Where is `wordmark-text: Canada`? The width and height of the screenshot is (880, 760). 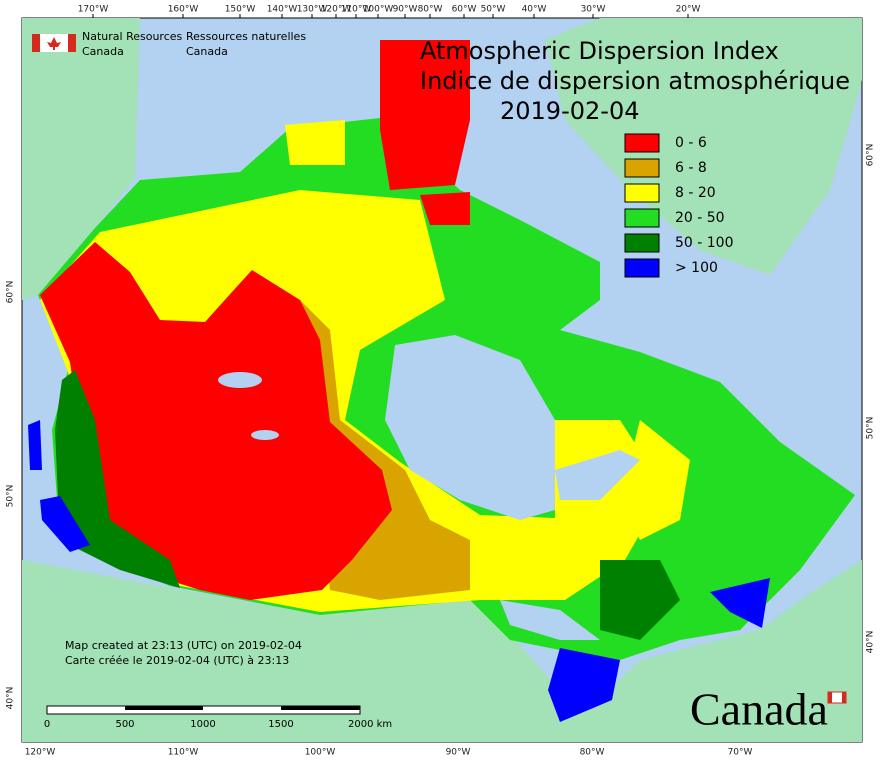
wordmark-text: Canada is located at coordinates (759, 709).